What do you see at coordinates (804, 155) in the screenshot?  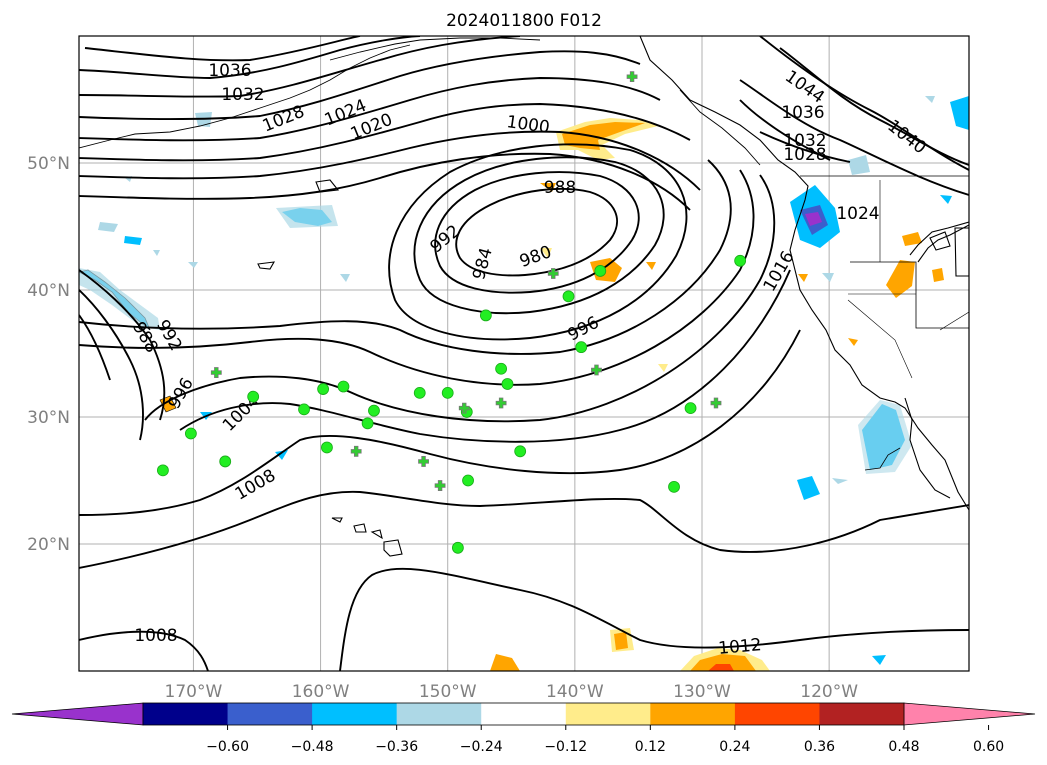 I see `isobar-label: 1028` at bounding box center [804, 155].